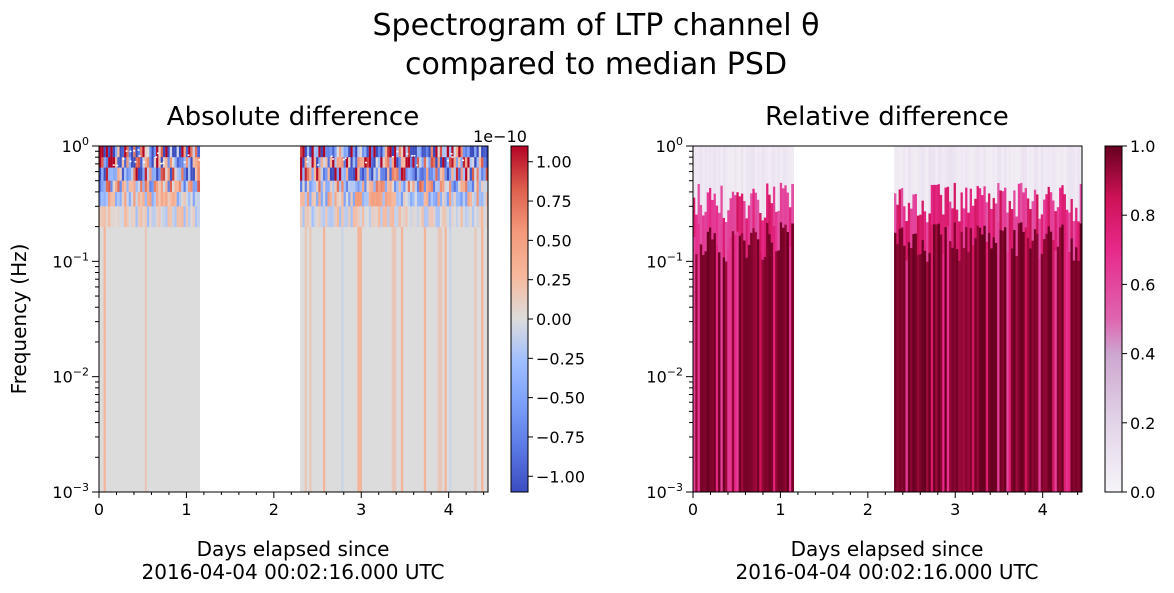 The height and width of the screenshot is (593, 1174). I want to click on x-tick-label: 4, so click(449, 509).